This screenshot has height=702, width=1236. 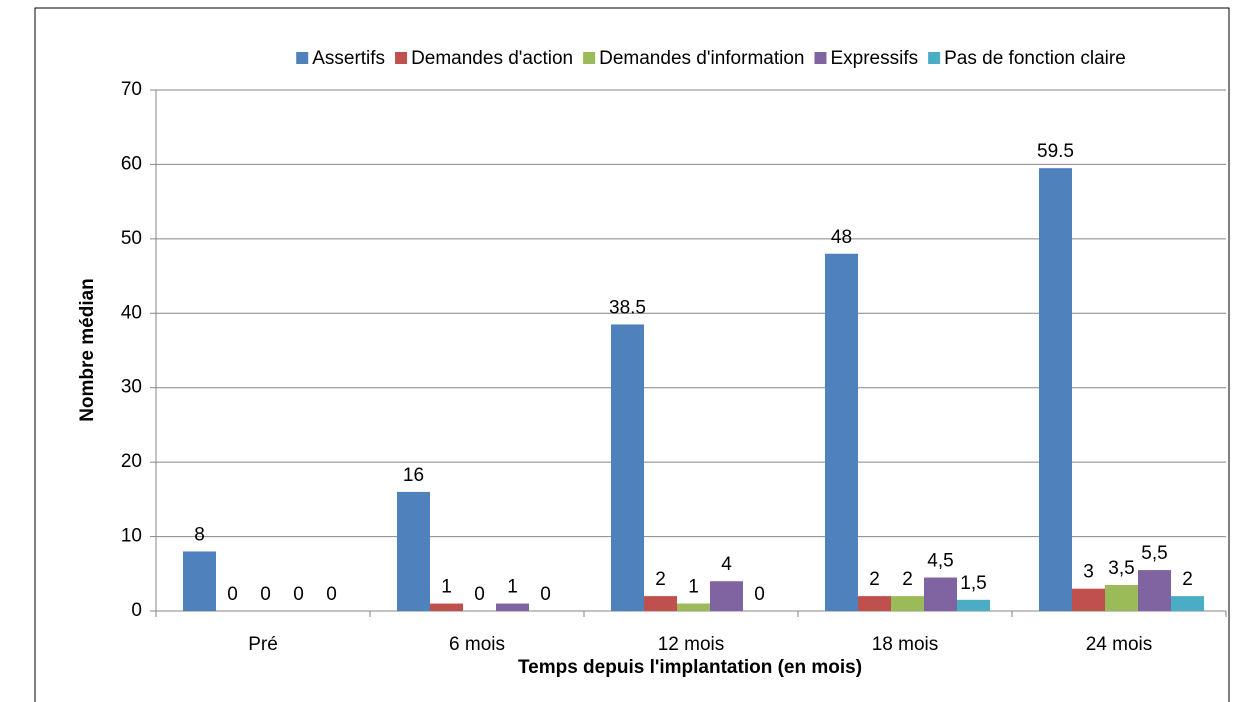 What do you see at coordinates (131, 536) in the screenshot?
I see `y-tick-label: 10` at bounding box center [131, 536].